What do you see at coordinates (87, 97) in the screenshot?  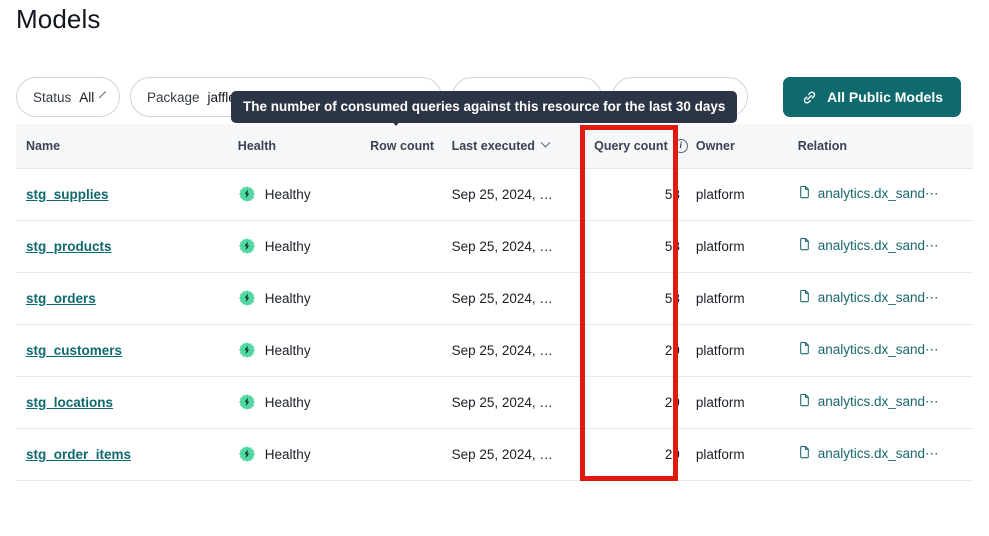 I see `filter-status-value: All` at bounding box center [87, 97].